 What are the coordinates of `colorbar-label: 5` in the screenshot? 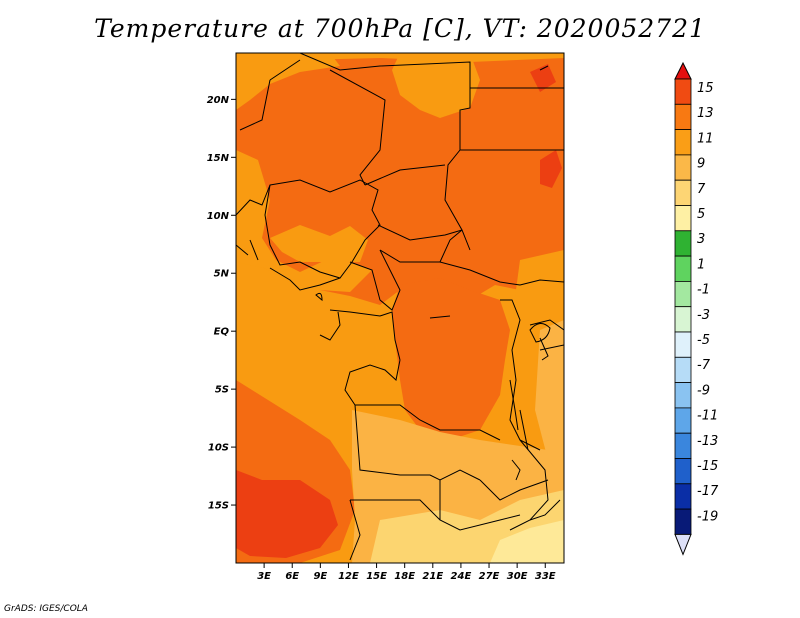 It's located at (701, 214).